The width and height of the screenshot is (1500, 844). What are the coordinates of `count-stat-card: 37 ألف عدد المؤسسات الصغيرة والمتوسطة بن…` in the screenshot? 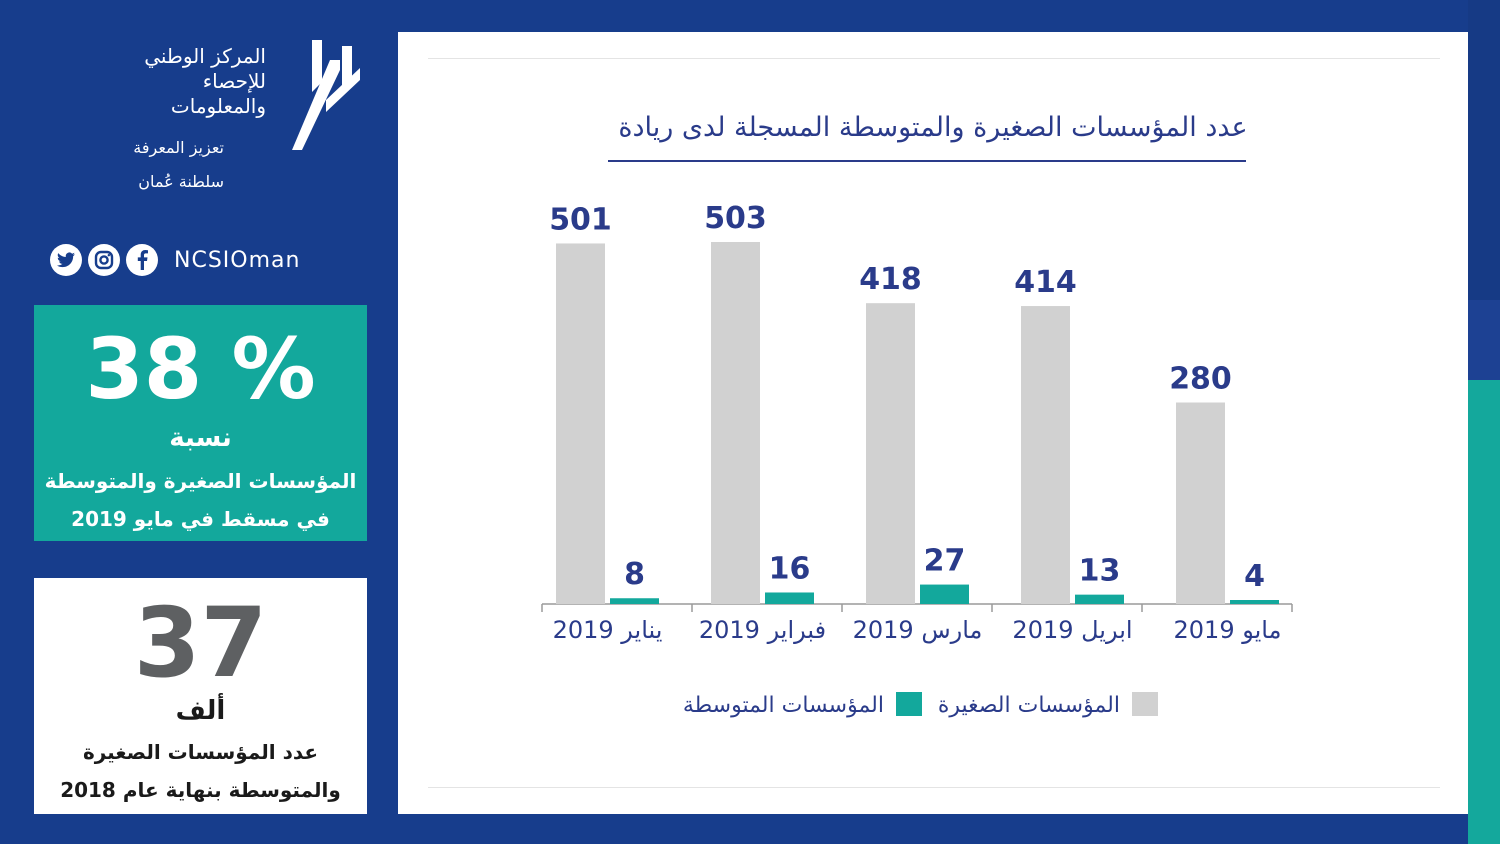 It's located at (200, 696).